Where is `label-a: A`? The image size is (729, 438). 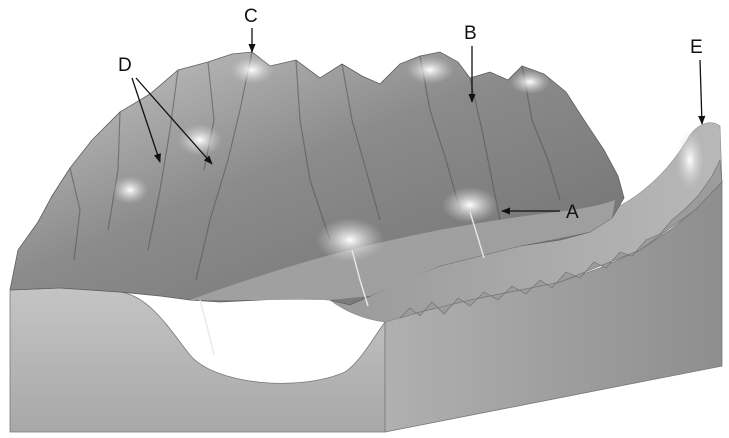
label-a: A is located at coordinates (572, 212).